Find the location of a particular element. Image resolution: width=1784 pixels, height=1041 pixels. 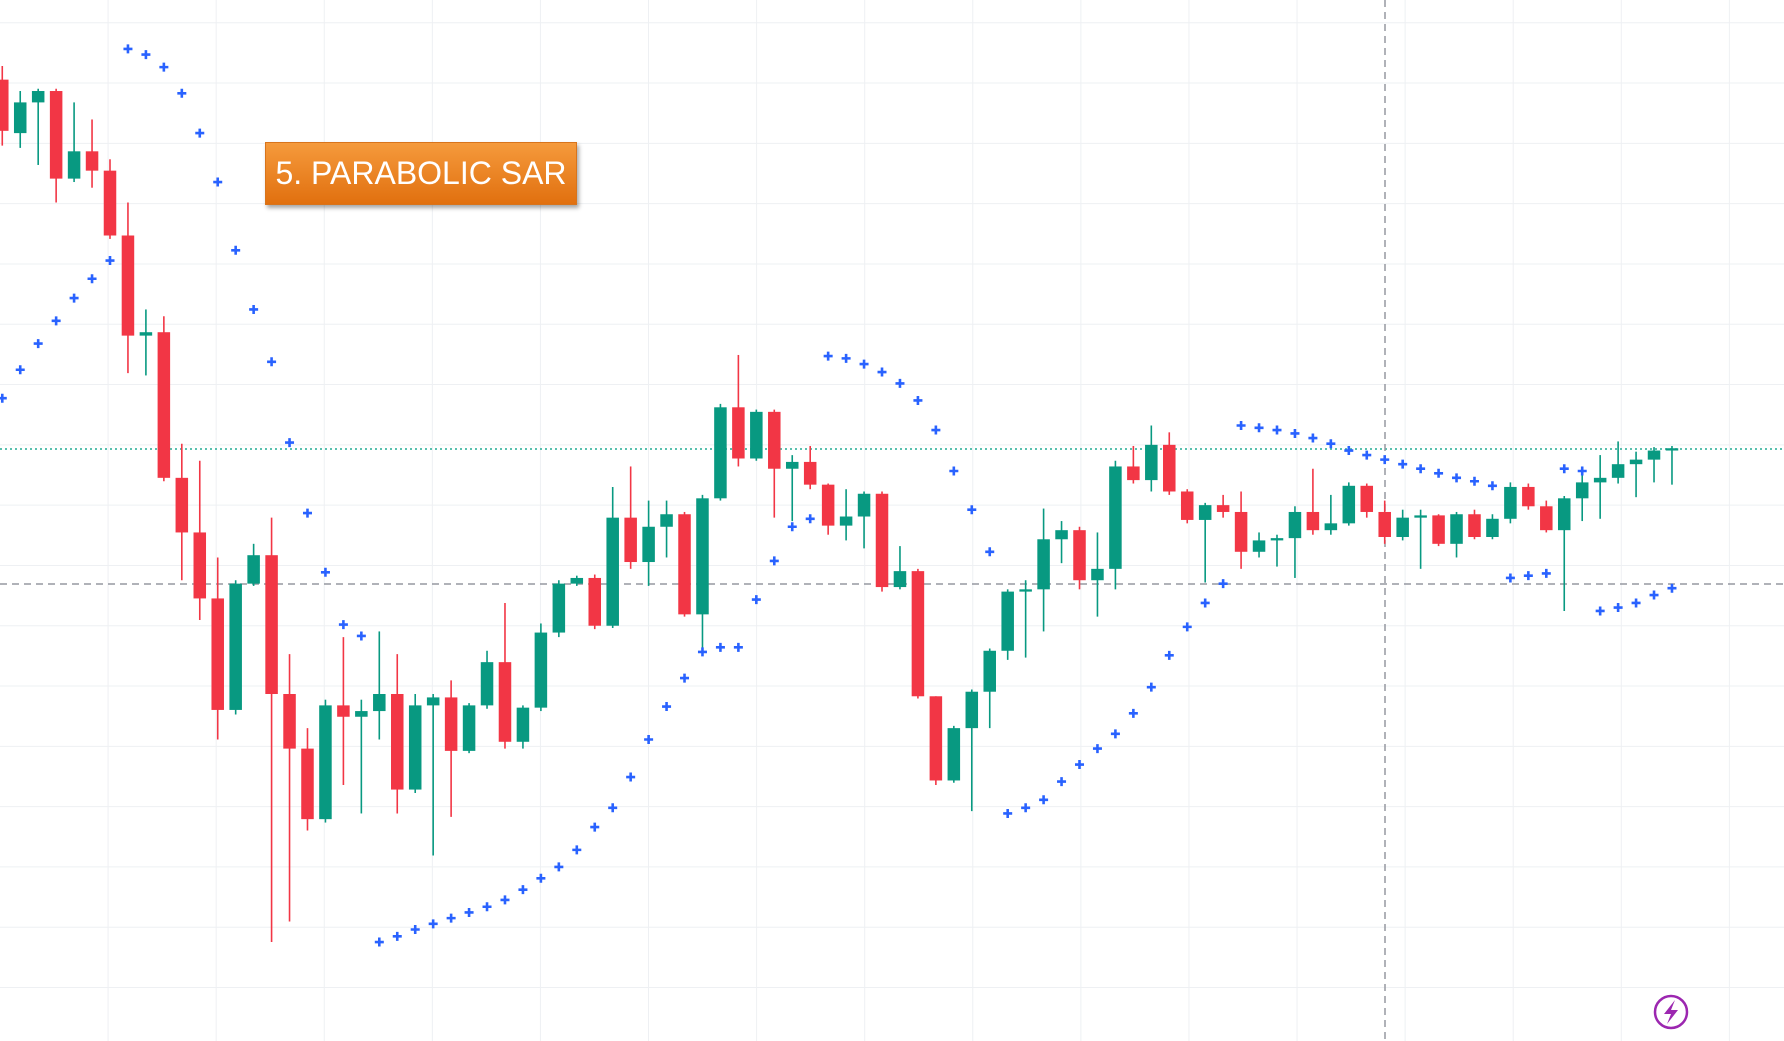

lightning-icon is located at coordinates (1671, 1012).